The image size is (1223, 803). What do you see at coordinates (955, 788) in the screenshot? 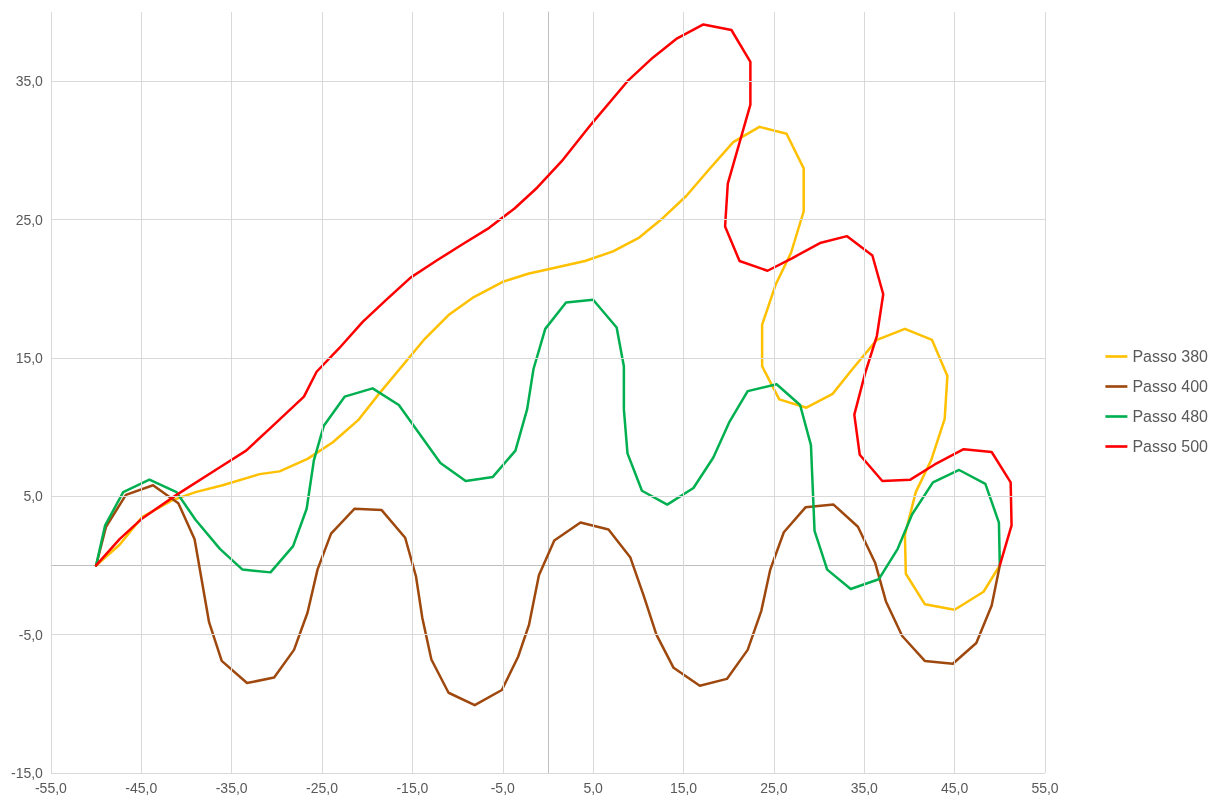
I see `x-tick-label: 45,0` at bounding box center [955, 788].